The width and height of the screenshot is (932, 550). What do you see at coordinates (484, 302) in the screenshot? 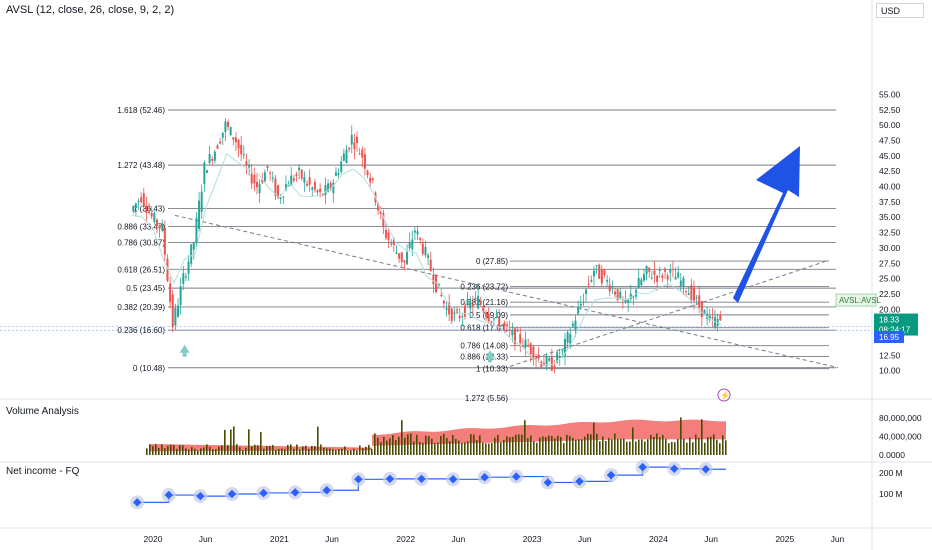
I see `fib-level-label: 0.382 (21.16)` at bounding box center [484, 302].